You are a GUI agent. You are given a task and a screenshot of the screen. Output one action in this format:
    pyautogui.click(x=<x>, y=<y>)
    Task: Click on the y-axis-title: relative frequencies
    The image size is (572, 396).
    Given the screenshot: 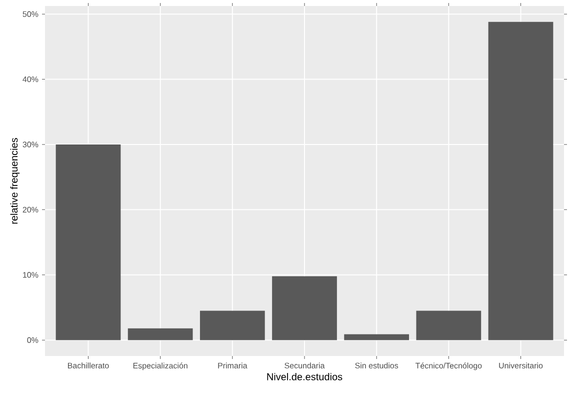 What is the action you would take?
    pyautogui.click(x=15, y=181)
    